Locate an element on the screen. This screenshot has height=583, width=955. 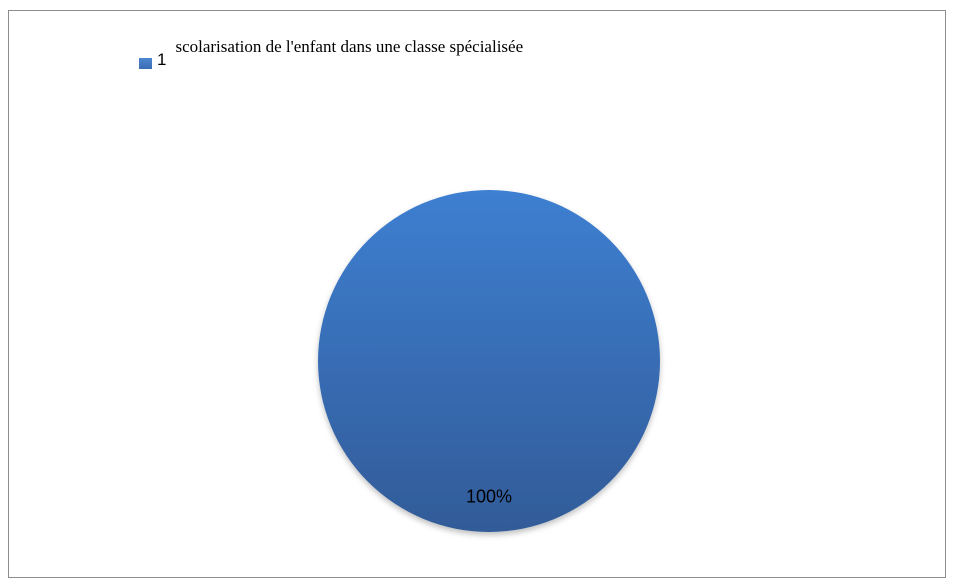
legend-series-number: 1 is located at coordinates (162, 59).